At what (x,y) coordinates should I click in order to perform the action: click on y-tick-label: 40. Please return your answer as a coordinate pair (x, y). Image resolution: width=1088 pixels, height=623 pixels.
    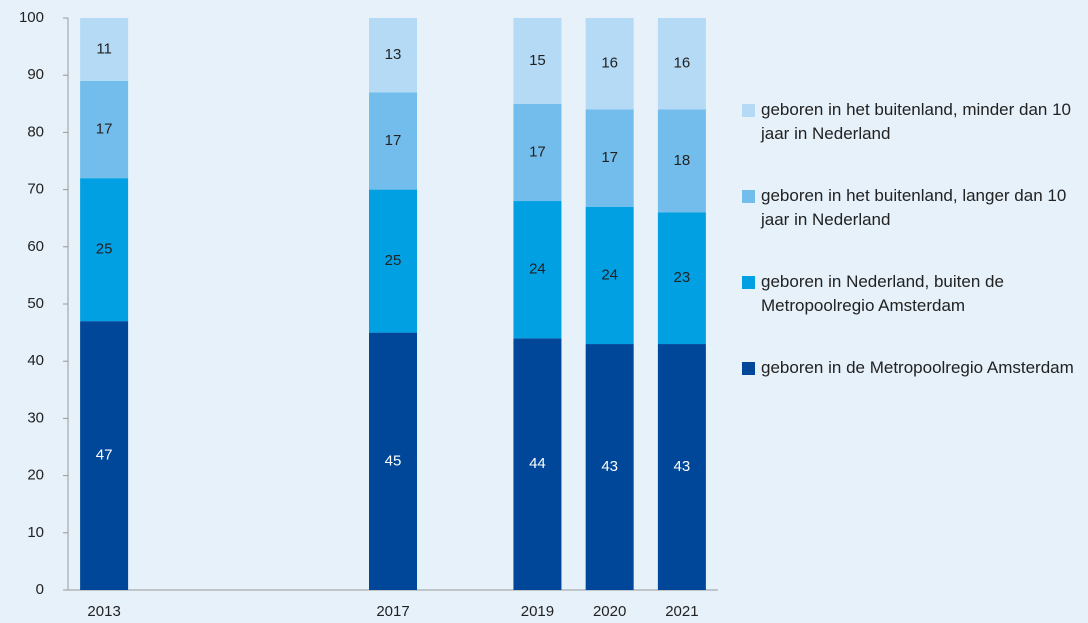
    Looking at the image, I should click on (35, 360).